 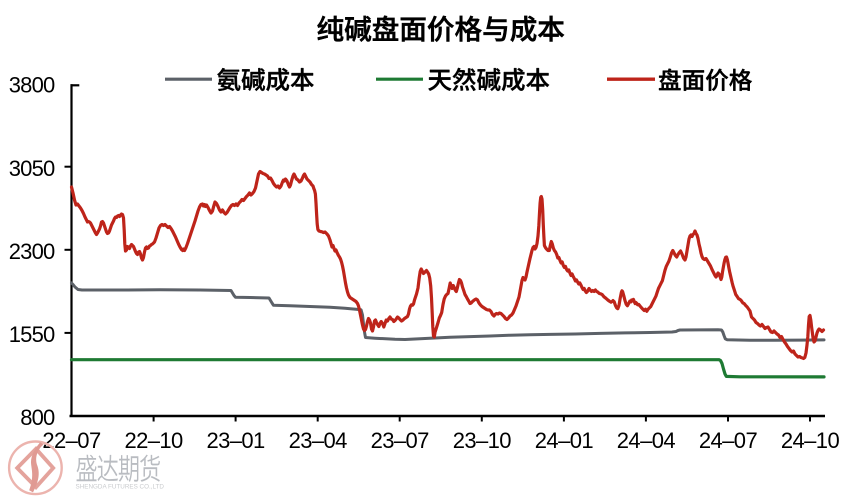 I want to click on svg-text: 800, so click(x=37, y=417).